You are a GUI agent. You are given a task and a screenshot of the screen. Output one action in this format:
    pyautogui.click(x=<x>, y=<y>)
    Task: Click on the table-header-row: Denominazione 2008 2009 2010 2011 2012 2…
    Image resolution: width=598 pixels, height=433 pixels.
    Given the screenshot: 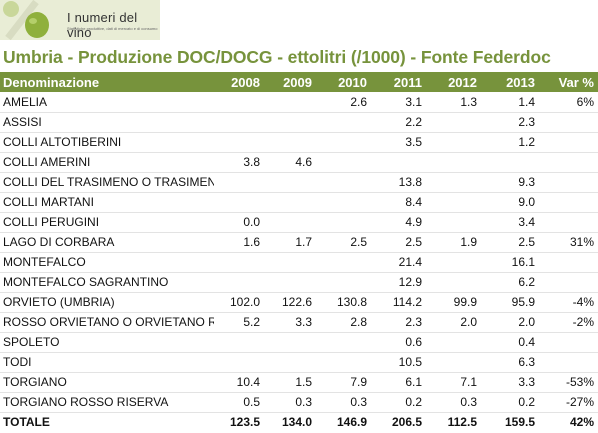 What is the action you would take?
    pyautogui.click(x=299, y=82)
    